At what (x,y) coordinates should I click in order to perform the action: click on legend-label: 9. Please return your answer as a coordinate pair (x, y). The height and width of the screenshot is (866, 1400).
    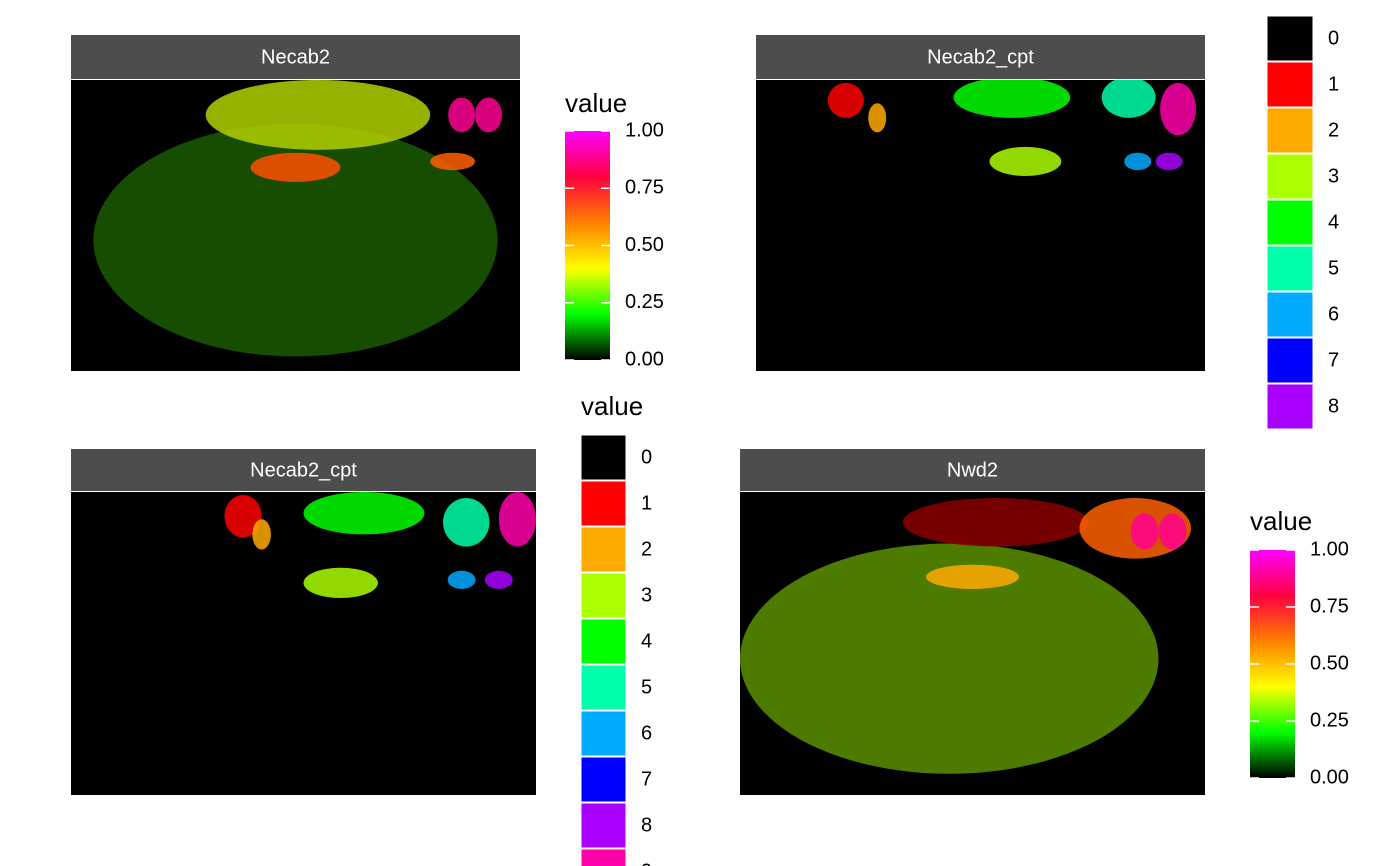
    Looking at the image, I should click on (646, 863).